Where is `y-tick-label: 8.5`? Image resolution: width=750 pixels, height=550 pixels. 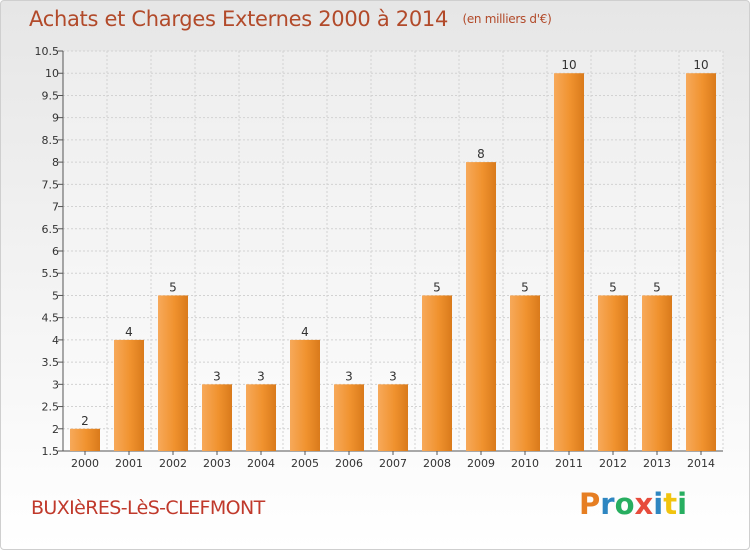 y-tick-label: 8.5 is located at coordinates (51, 140).